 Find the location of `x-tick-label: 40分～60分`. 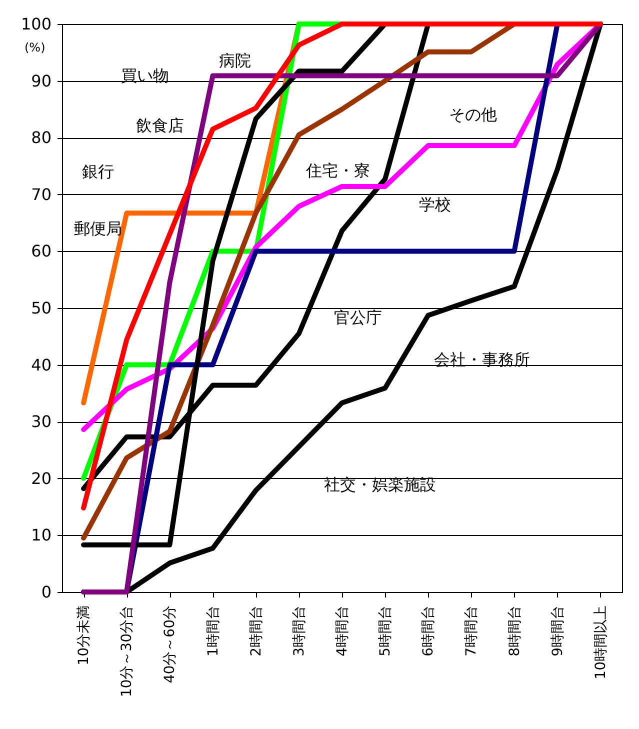

x-tick-label: 40分～60分 is located at coordinates (170, 645).